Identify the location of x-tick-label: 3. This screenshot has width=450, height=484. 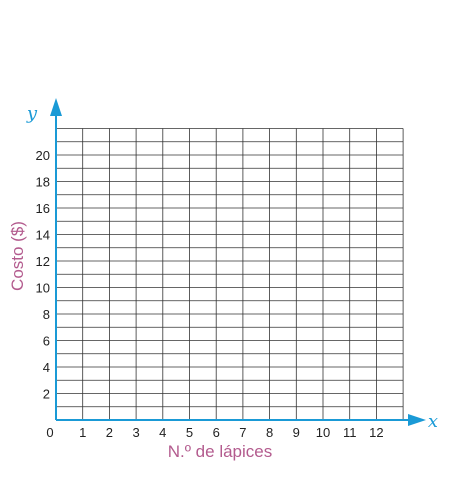
(135, 432).